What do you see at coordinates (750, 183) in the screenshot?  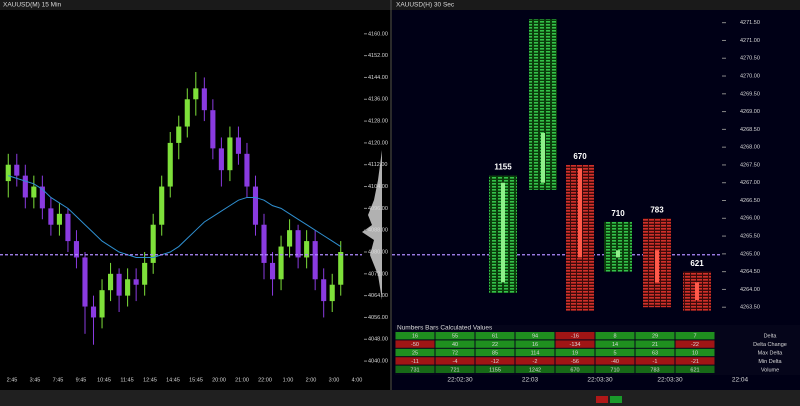 I see `y-tick-label: 4267.00` at bounding box center [750, 183].